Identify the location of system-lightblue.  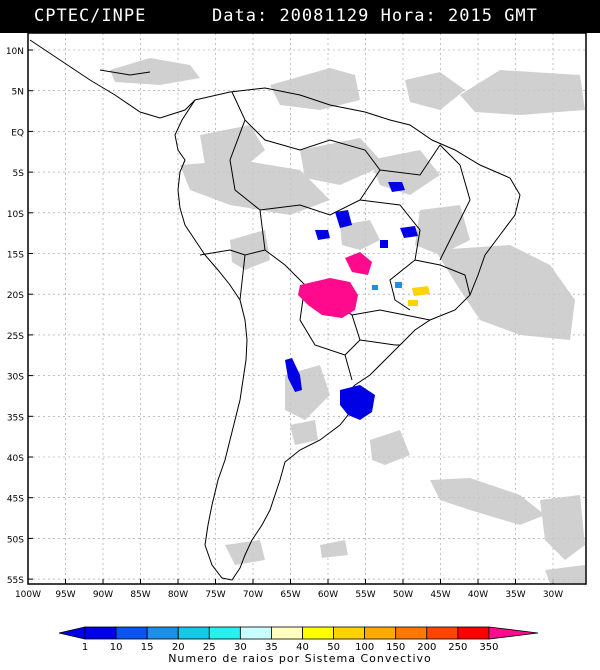
(387, 286).